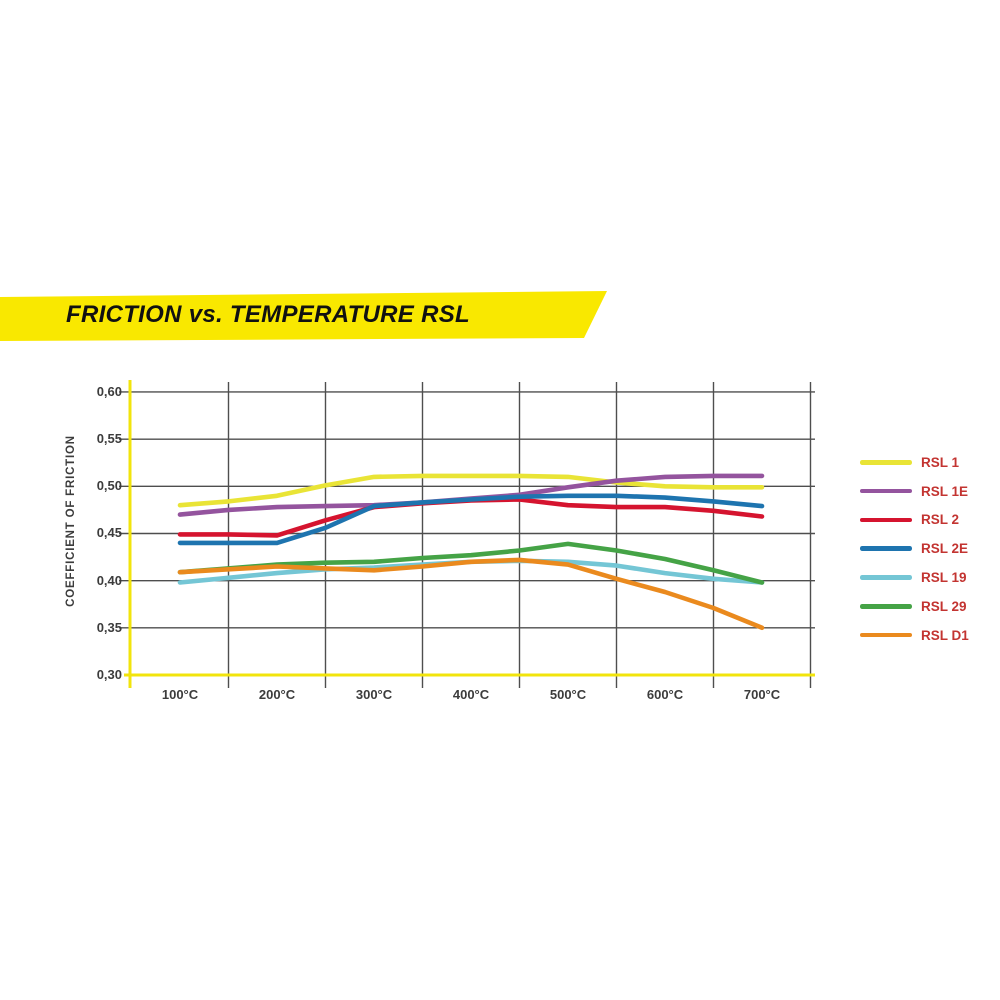 Image resolution: width=1000 pixels, height=1000 pixels. What do you see at coordinates (268, 314) in the screenshot?
I see `chart-title: FRICTION vs. TEMPERATURE RSL` at bounding box center [268, 314].